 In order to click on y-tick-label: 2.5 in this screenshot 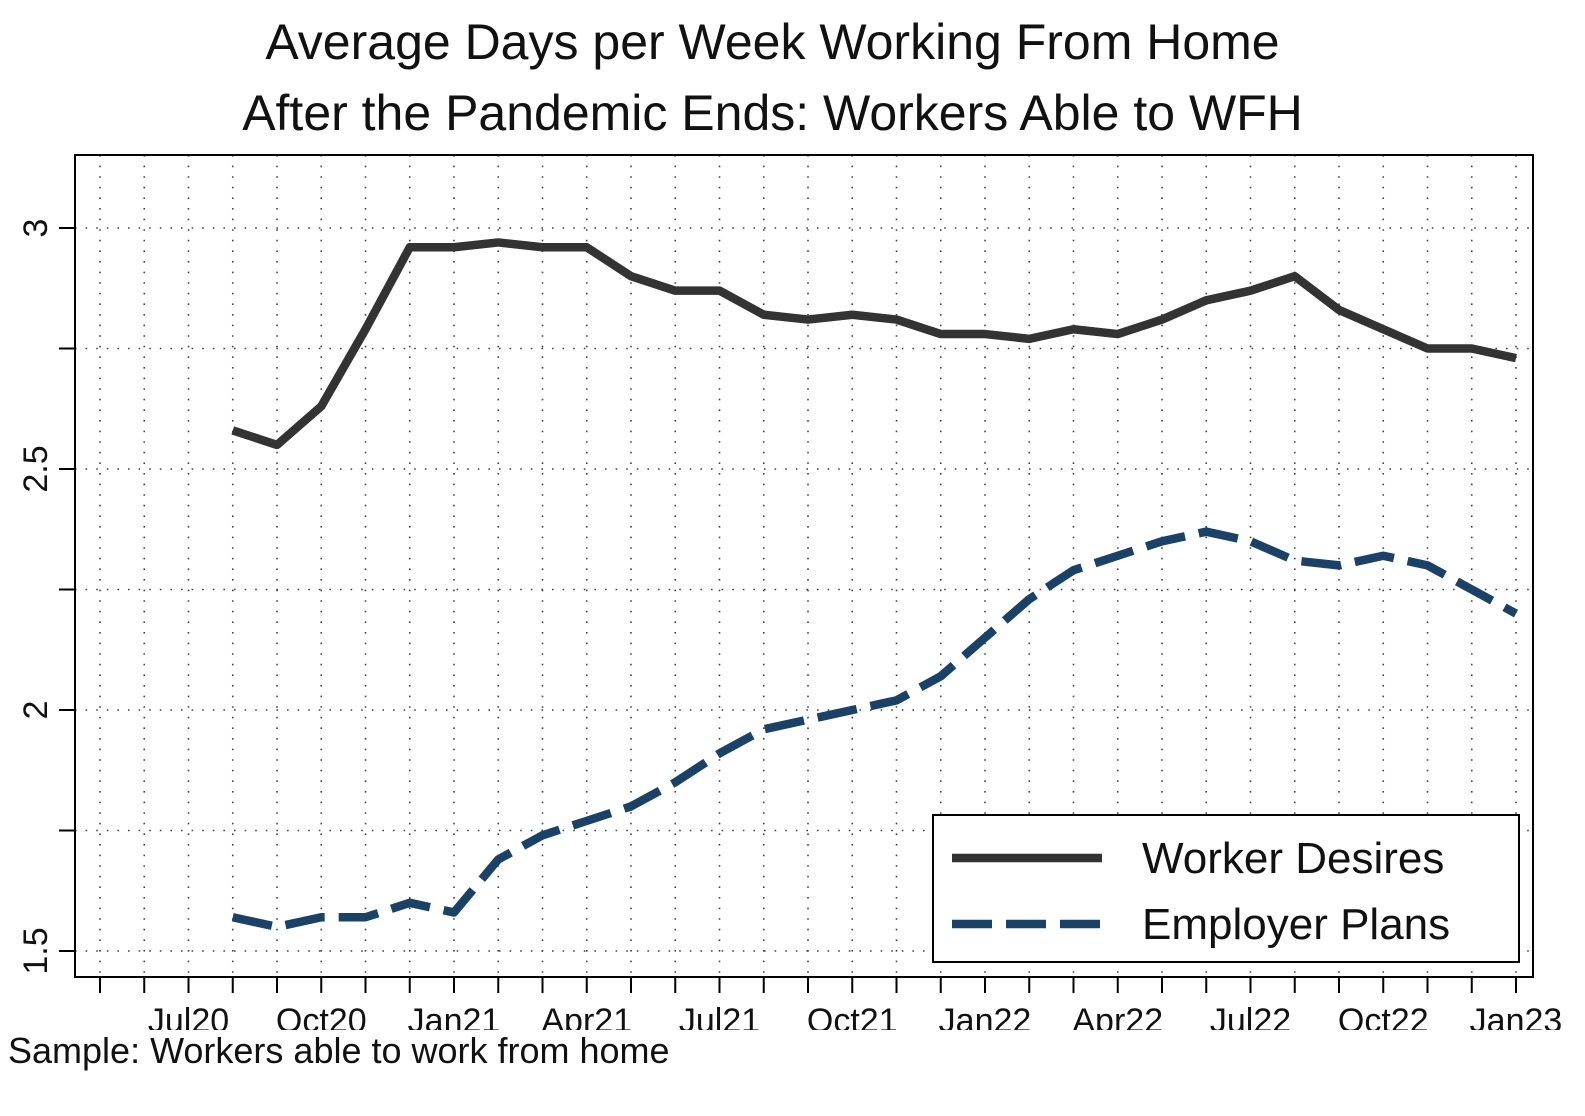, I will do `click(36, 468)`.